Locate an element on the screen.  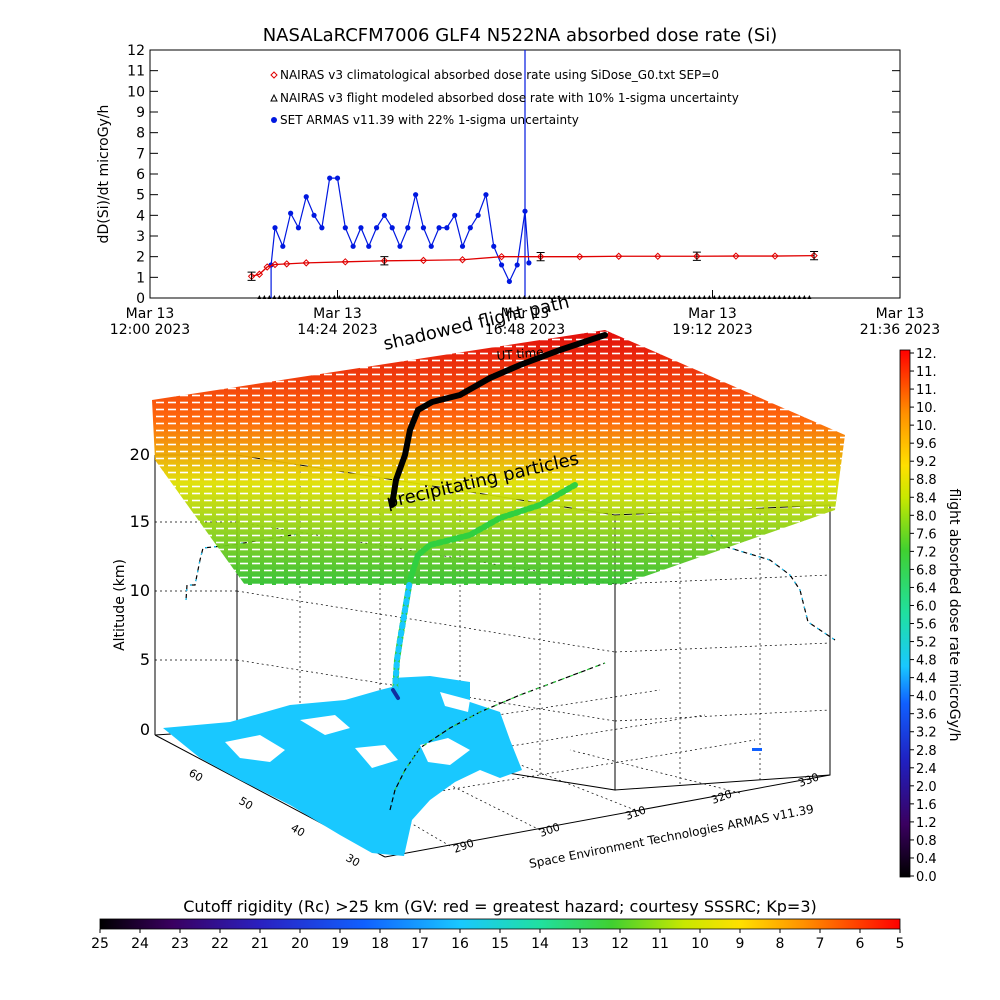
colorbar-vertical-tick-label: 5.2 is located at coordinates (926, 643).